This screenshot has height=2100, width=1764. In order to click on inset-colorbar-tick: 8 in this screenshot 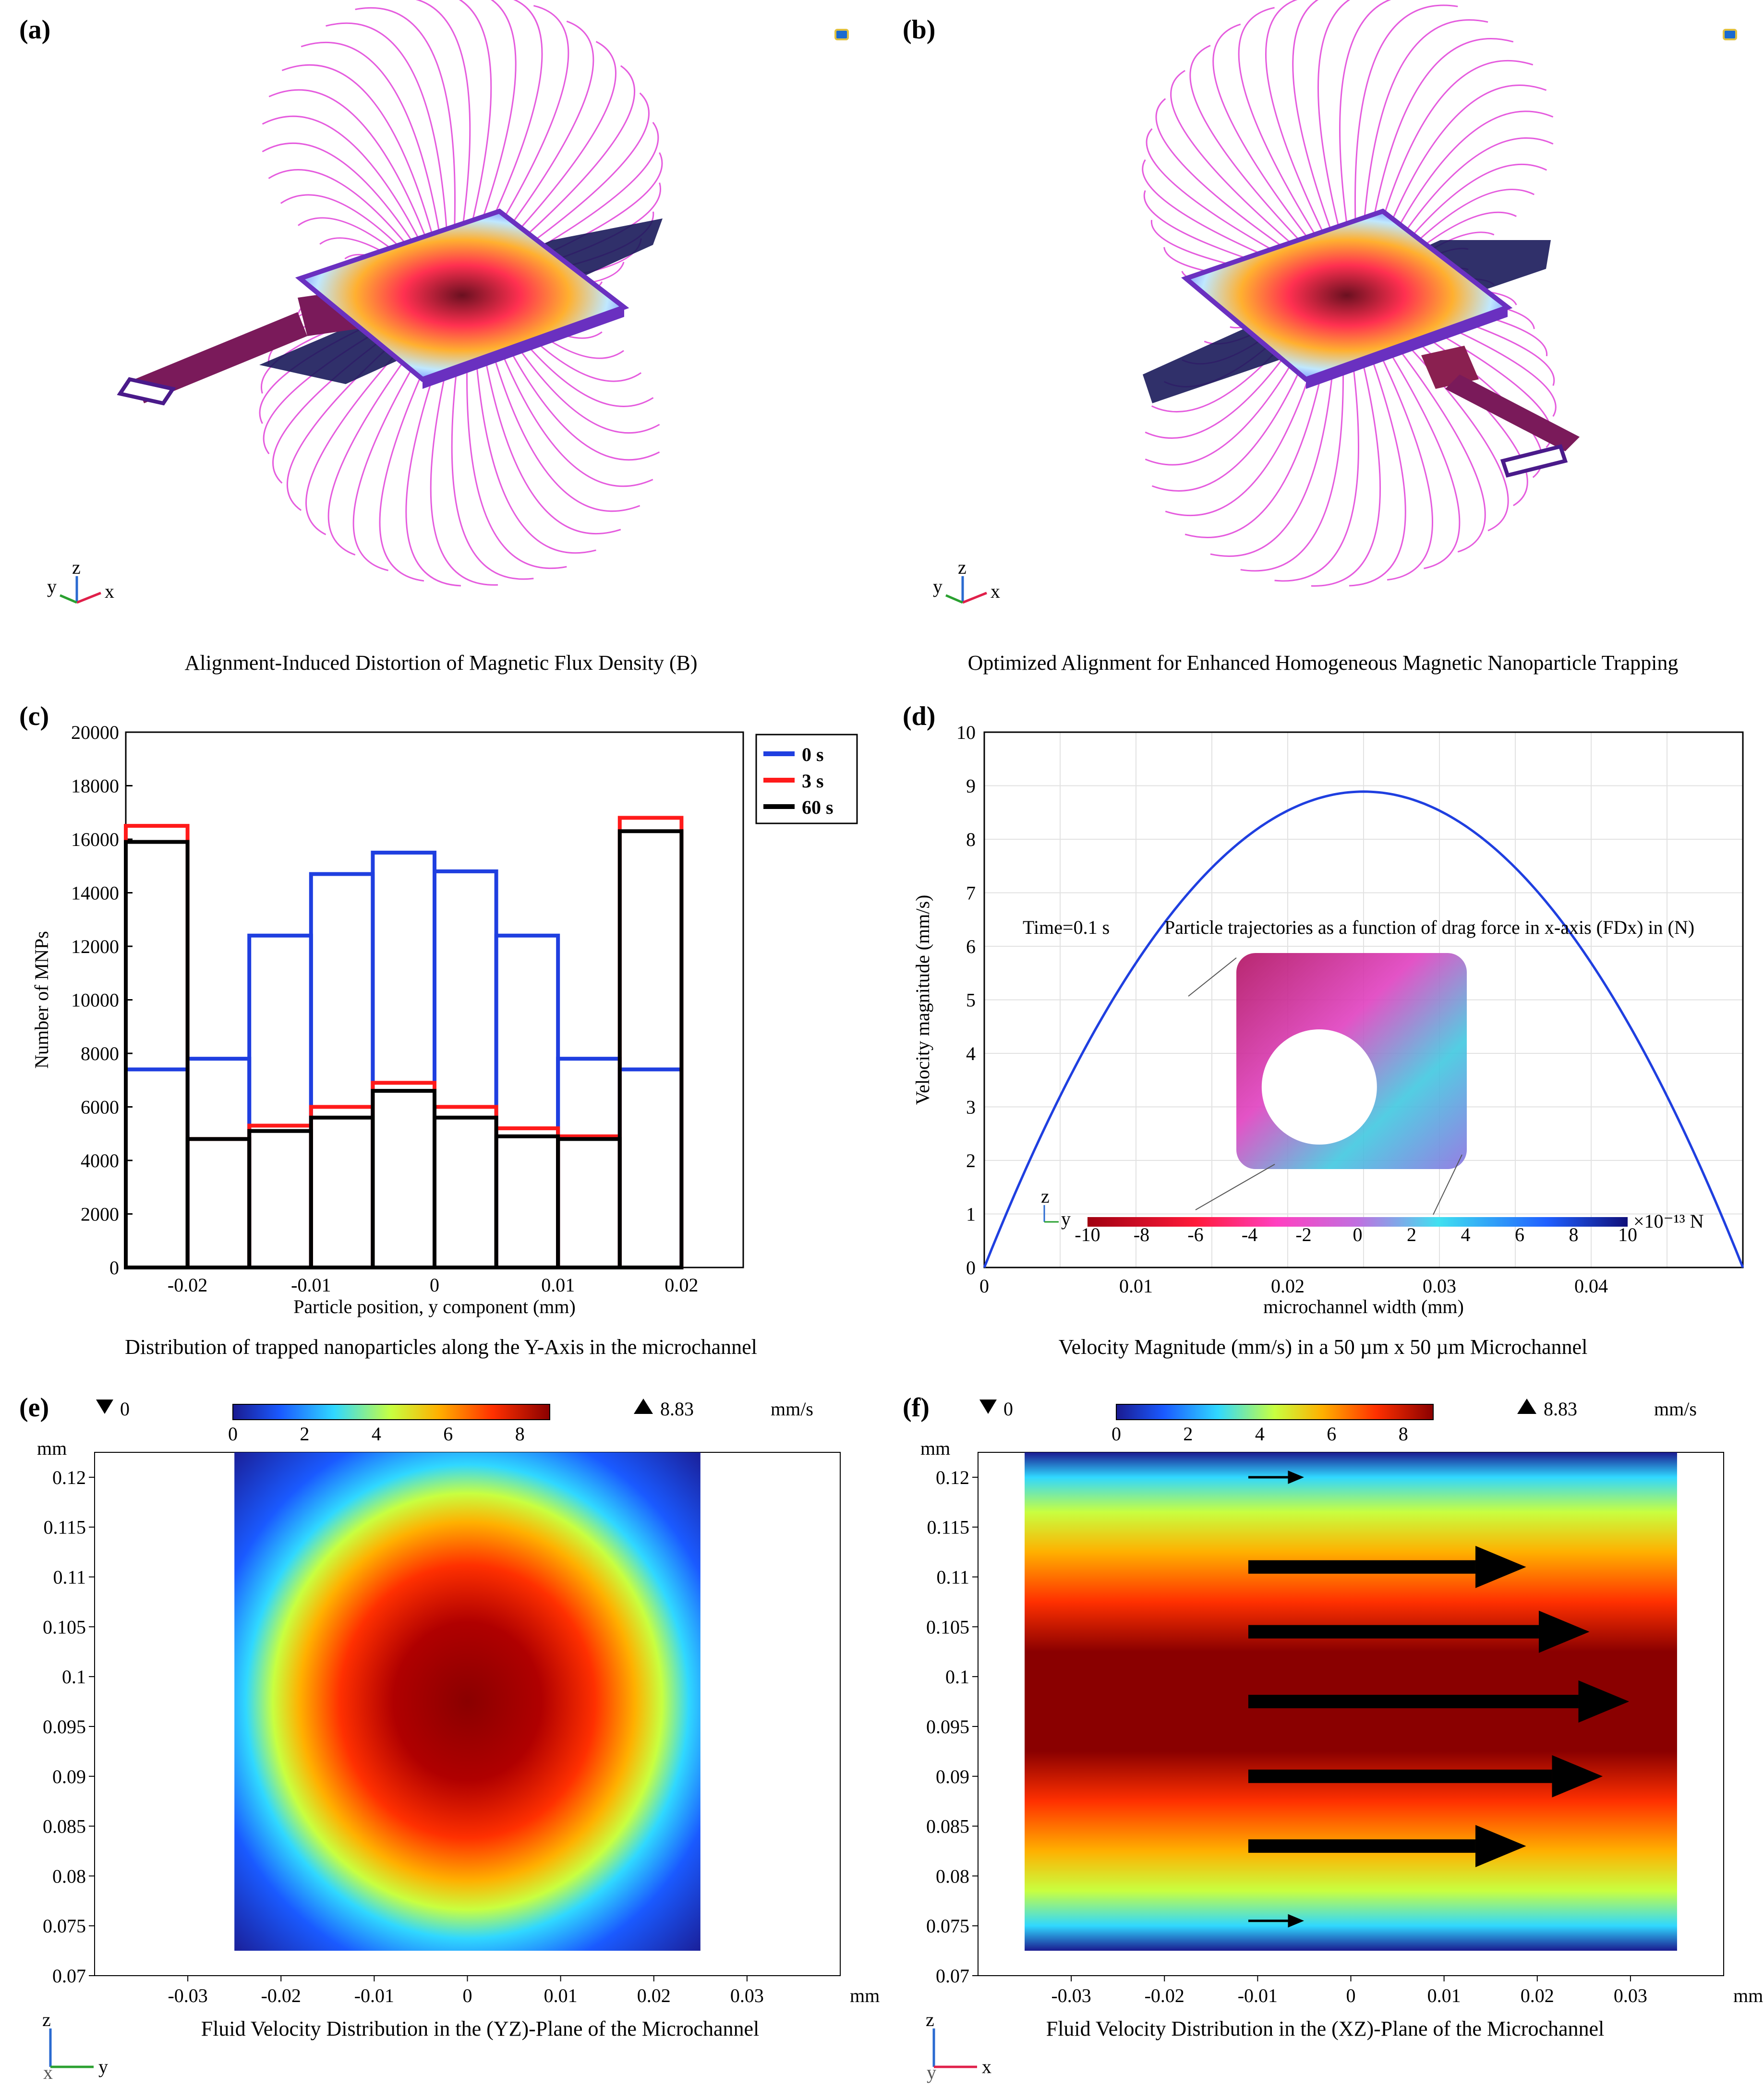, I will do `click(1574, 1234)`.